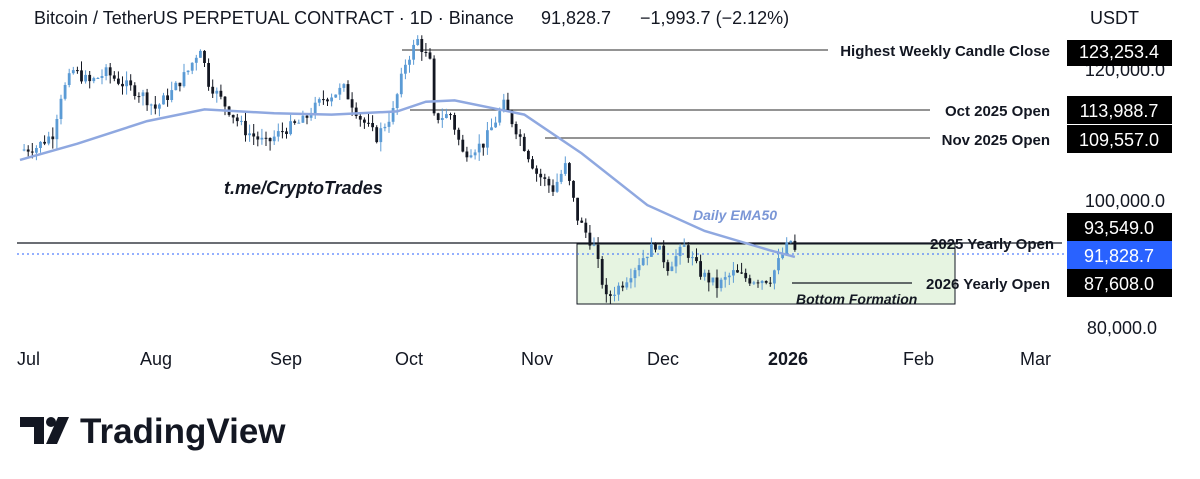 Image resolution: width=1200 pixels, height=479 pixels. What do you see at coordinates (945, 51) in the screenshot?
I see `level-label-highest-weekly: Highest Weekly Candle Close` at bounding box center [945, 51].